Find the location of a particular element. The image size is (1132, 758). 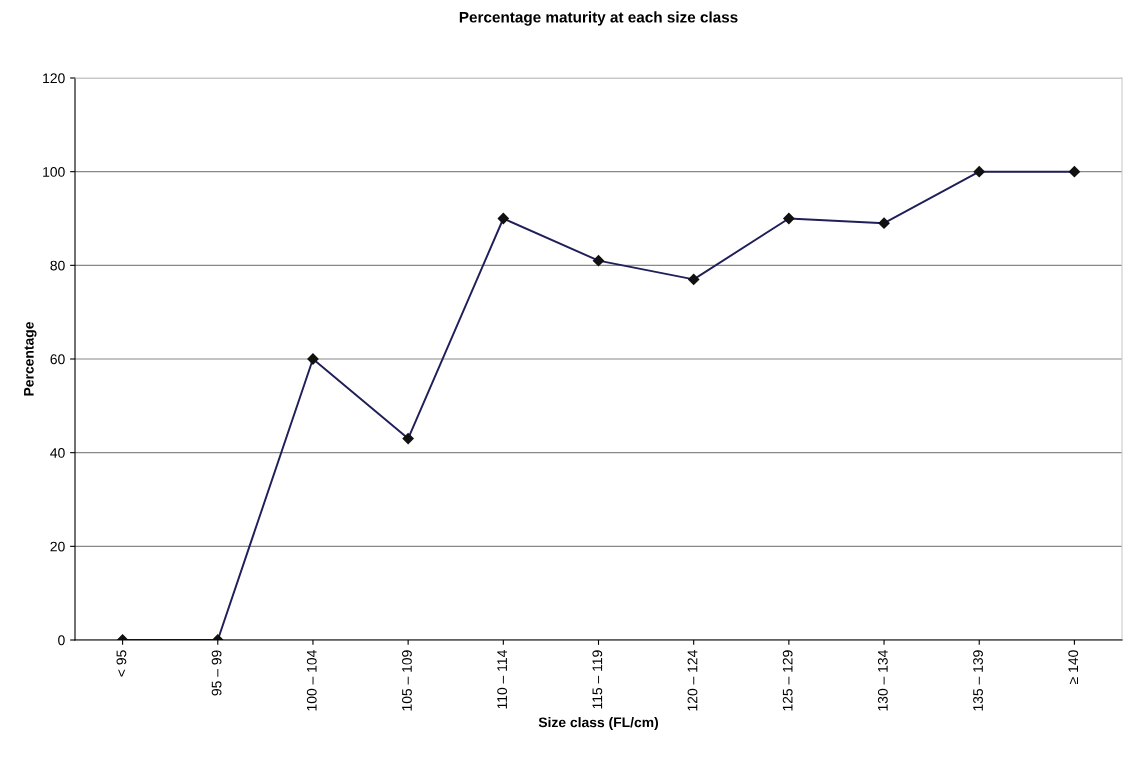

x-tick-label: 100 – 104 is located at coordinates (311, 680).